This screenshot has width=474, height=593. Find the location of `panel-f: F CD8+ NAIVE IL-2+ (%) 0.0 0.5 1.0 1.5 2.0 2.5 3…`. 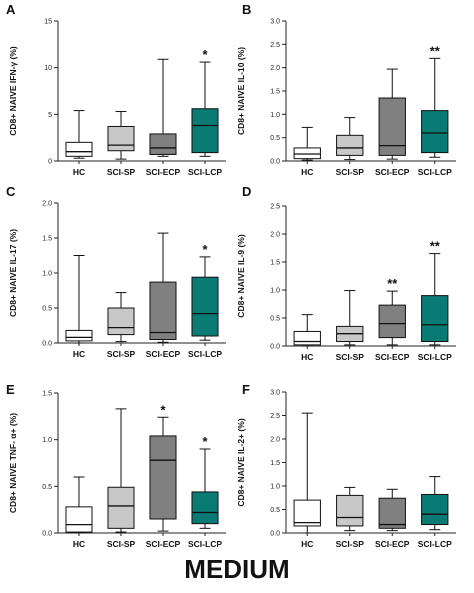

panel-f: F CD8+ NAIVE IL-2+ (%) 0.0 0.5 1.0 1.5 2.0 2.5 3… is located at coordinates (346, 465).